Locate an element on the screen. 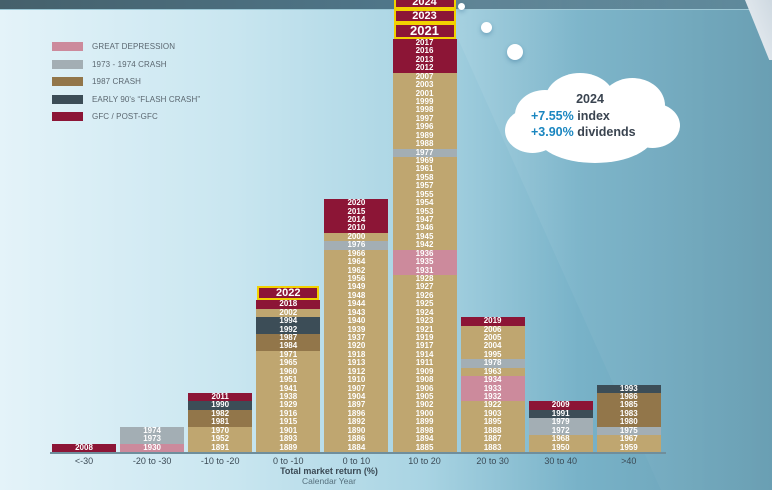 Image resolution: width=772 pixels, height=490 pixels. year-cell: 1925 is located at coordinates (424, 304).